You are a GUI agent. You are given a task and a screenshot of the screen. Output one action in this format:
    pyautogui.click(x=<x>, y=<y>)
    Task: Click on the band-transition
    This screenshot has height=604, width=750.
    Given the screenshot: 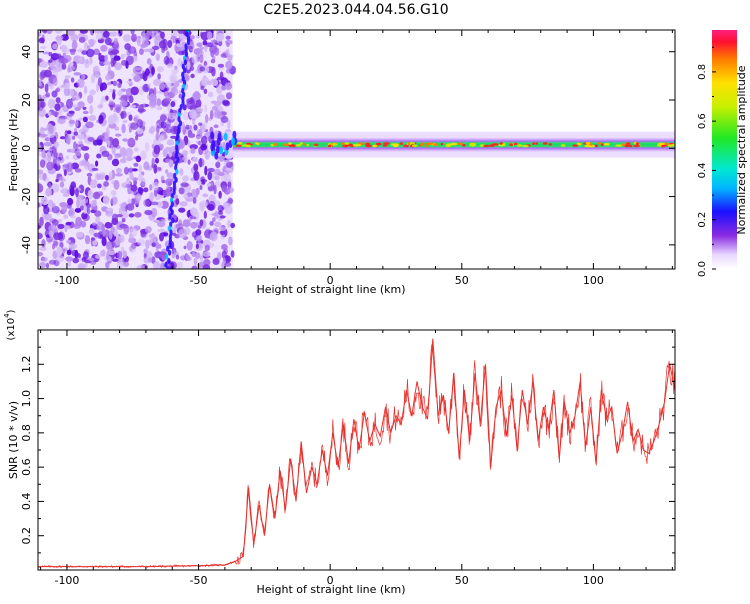 What is the action you would take?
    pyautogui.click(x=224, y=145)
    